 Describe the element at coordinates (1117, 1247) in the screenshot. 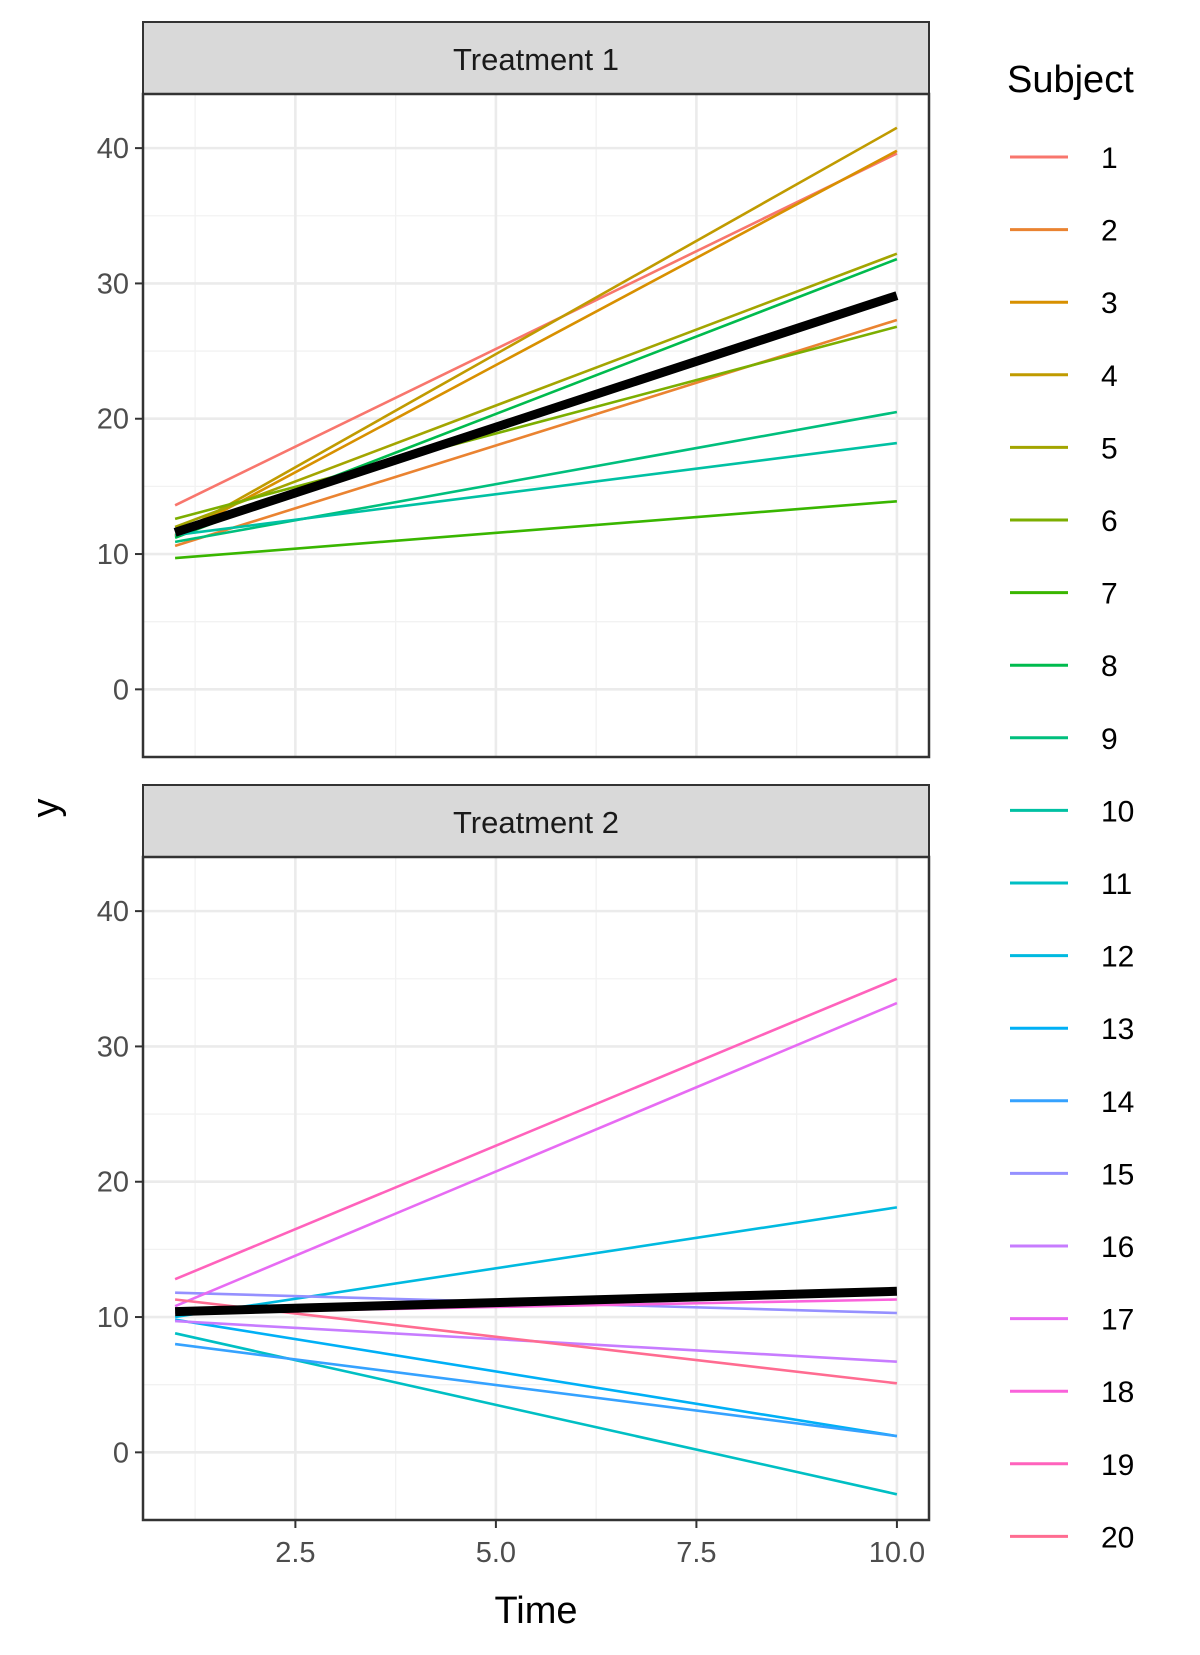

I see `legend-label-16: 16` at that location.